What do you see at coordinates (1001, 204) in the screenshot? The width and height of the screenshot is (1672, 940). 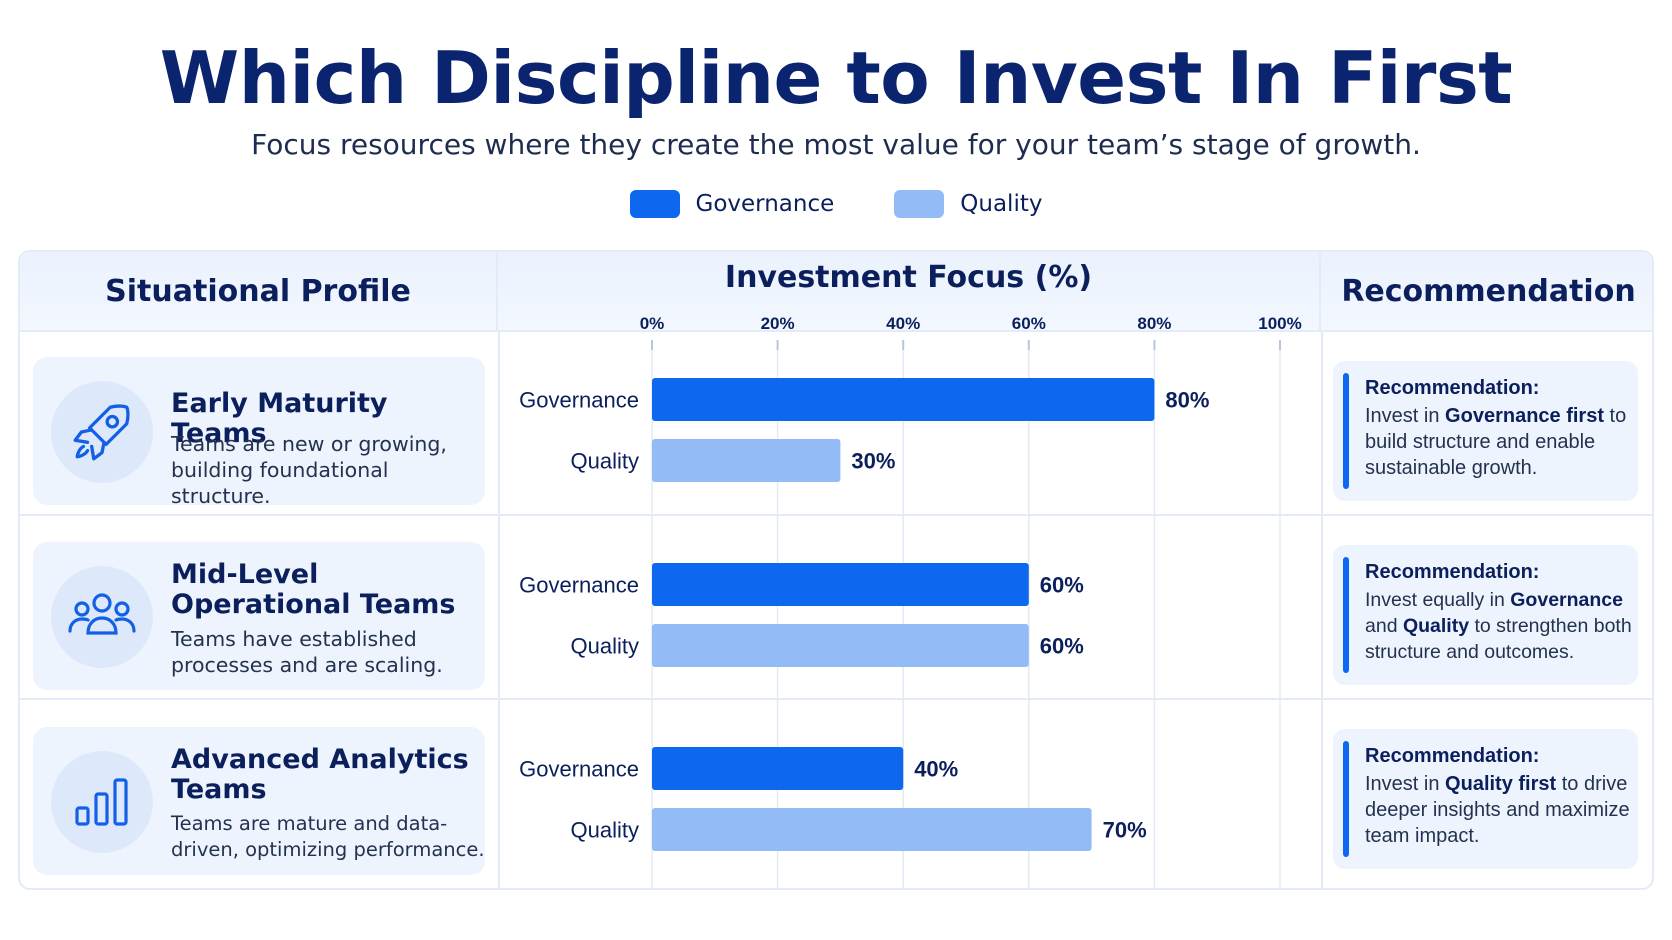 I see `legend-label-quality: Quality` at bounding box center [1001, 204].